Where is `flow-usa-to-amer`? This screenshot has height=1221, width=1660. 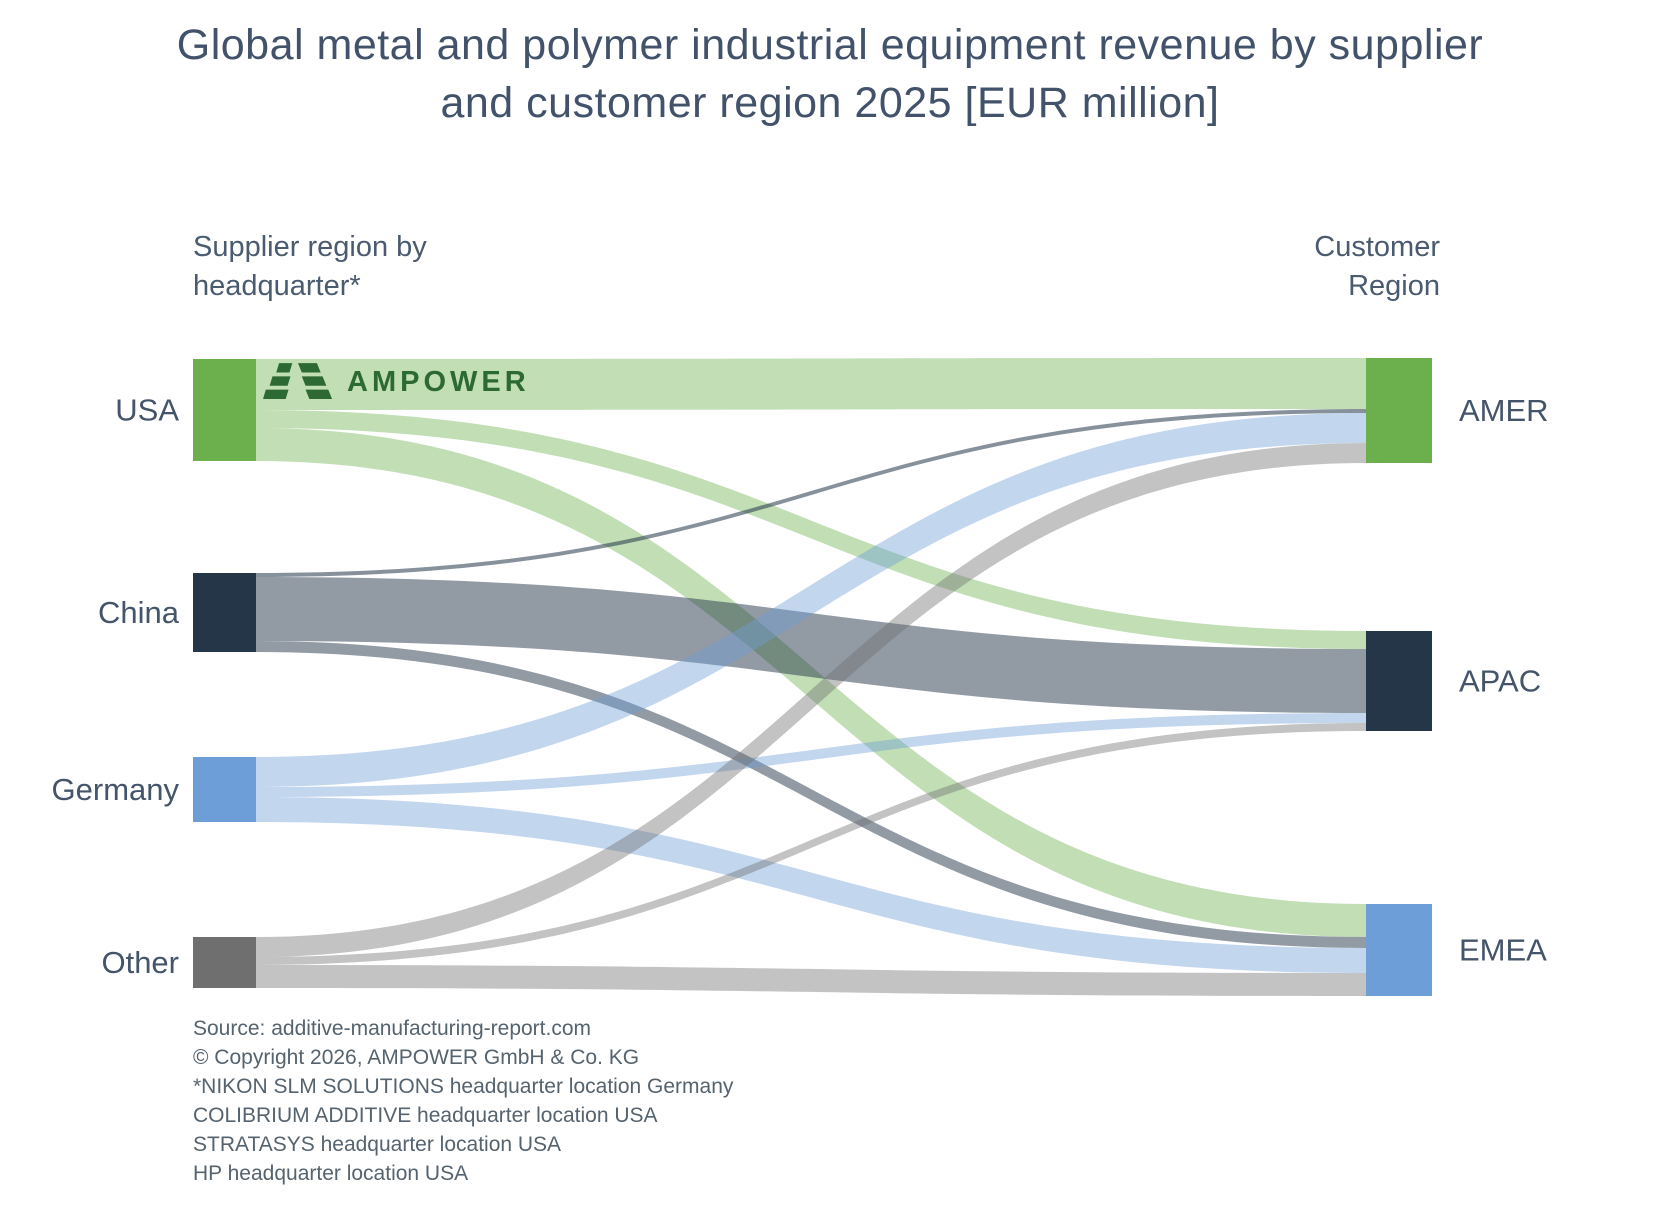
flow-usa-to-amer is located at coordinates (811, 384).